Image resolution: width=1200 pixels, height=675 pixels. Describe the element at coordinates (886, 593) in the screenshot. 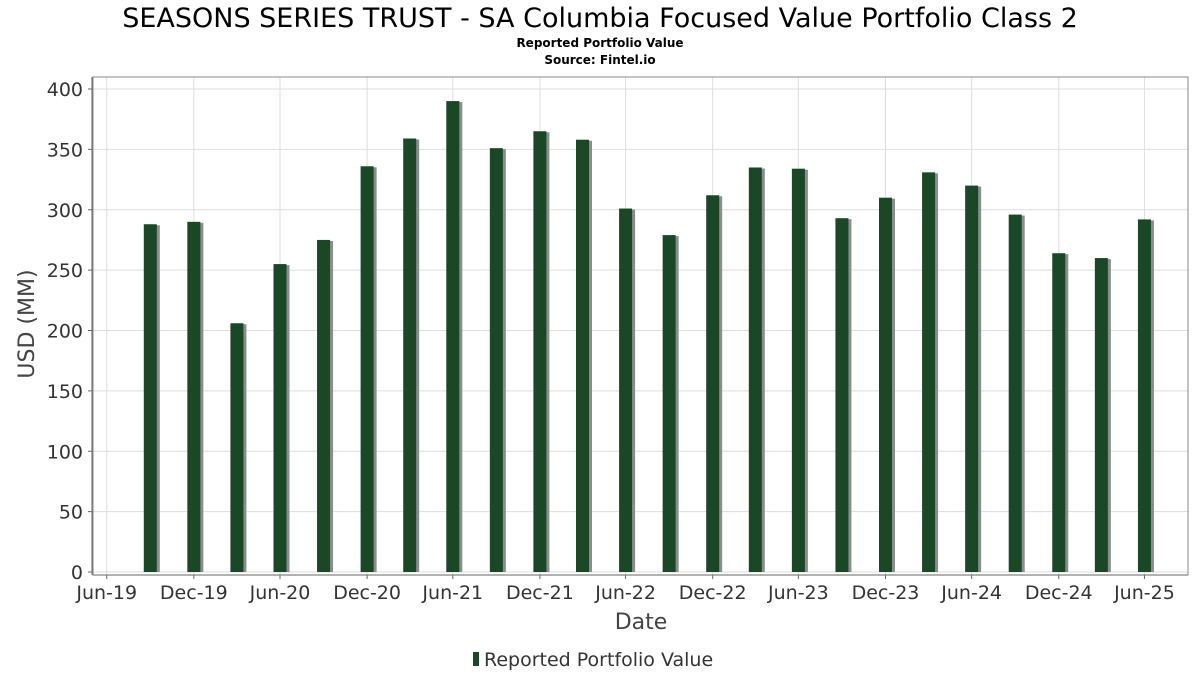

I see `x-tick-label: Dec-23` at that location.